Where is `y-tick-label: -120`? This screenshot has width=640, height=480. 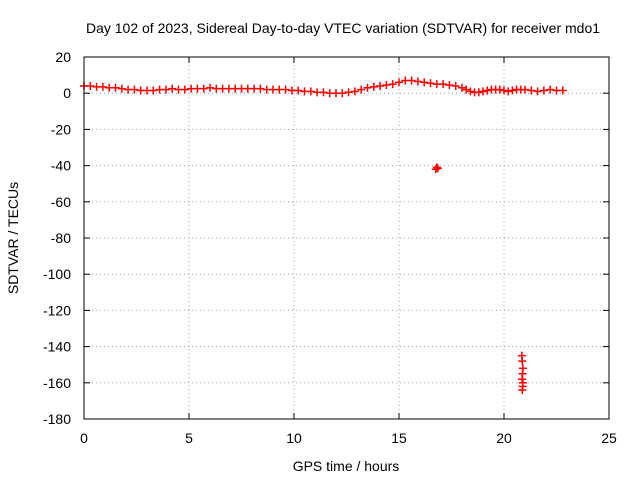
y-tick-label: -120 is located at coordinates (57, 310).